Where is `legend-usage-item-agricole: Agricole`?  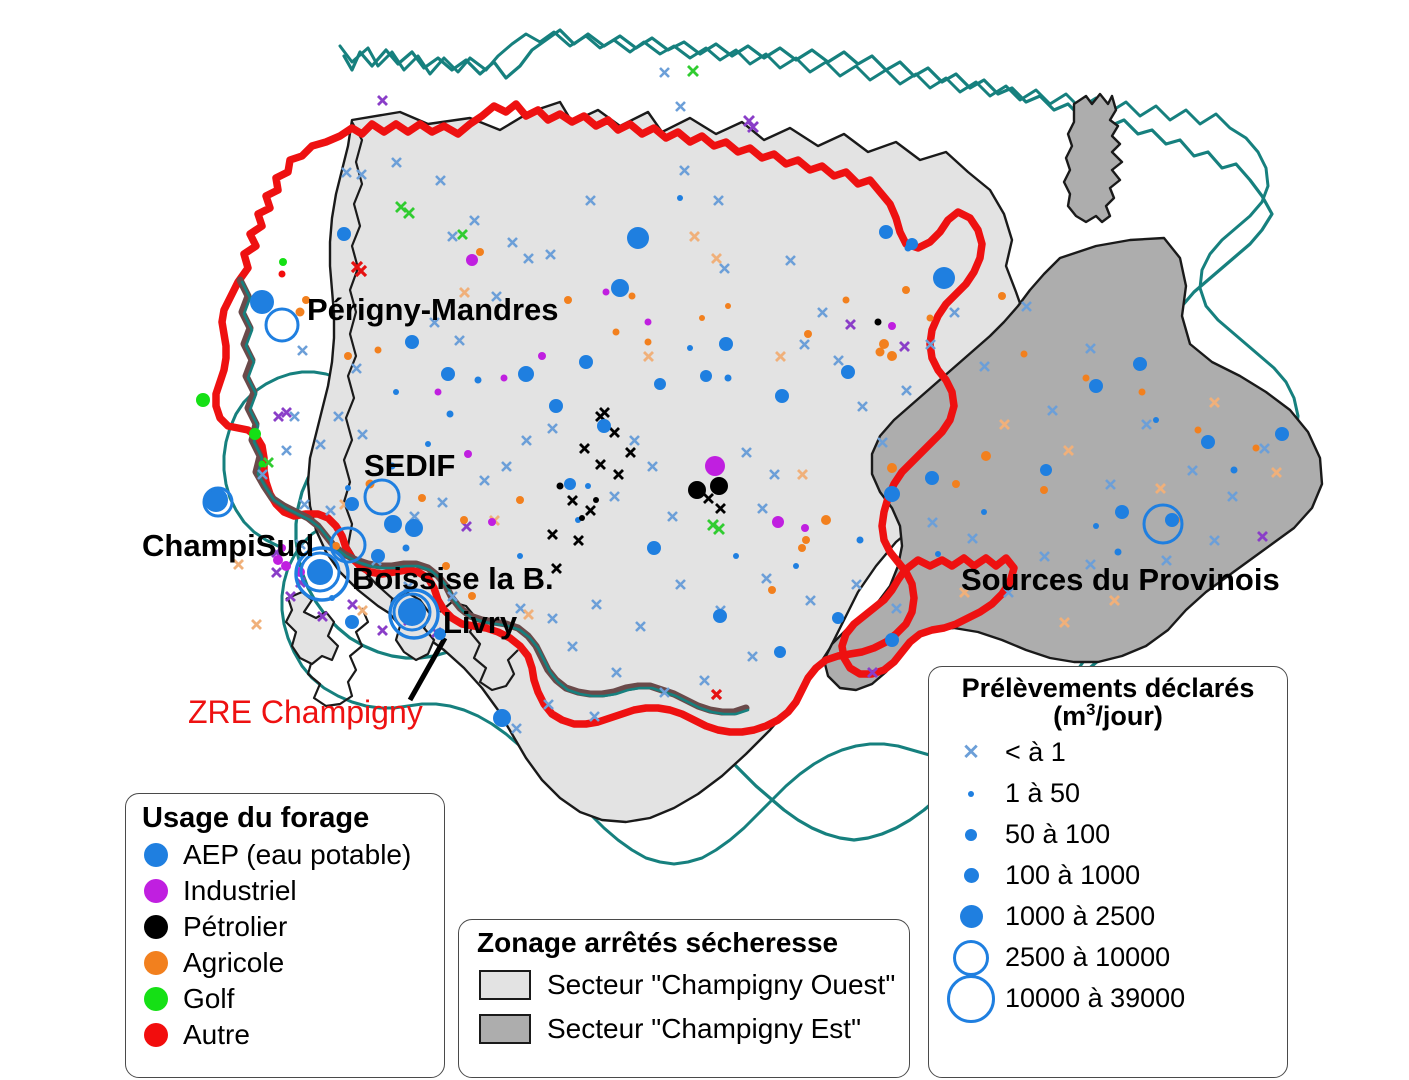 legend-usage-item-agricole: Agricole is located at coordinates (285, 963).